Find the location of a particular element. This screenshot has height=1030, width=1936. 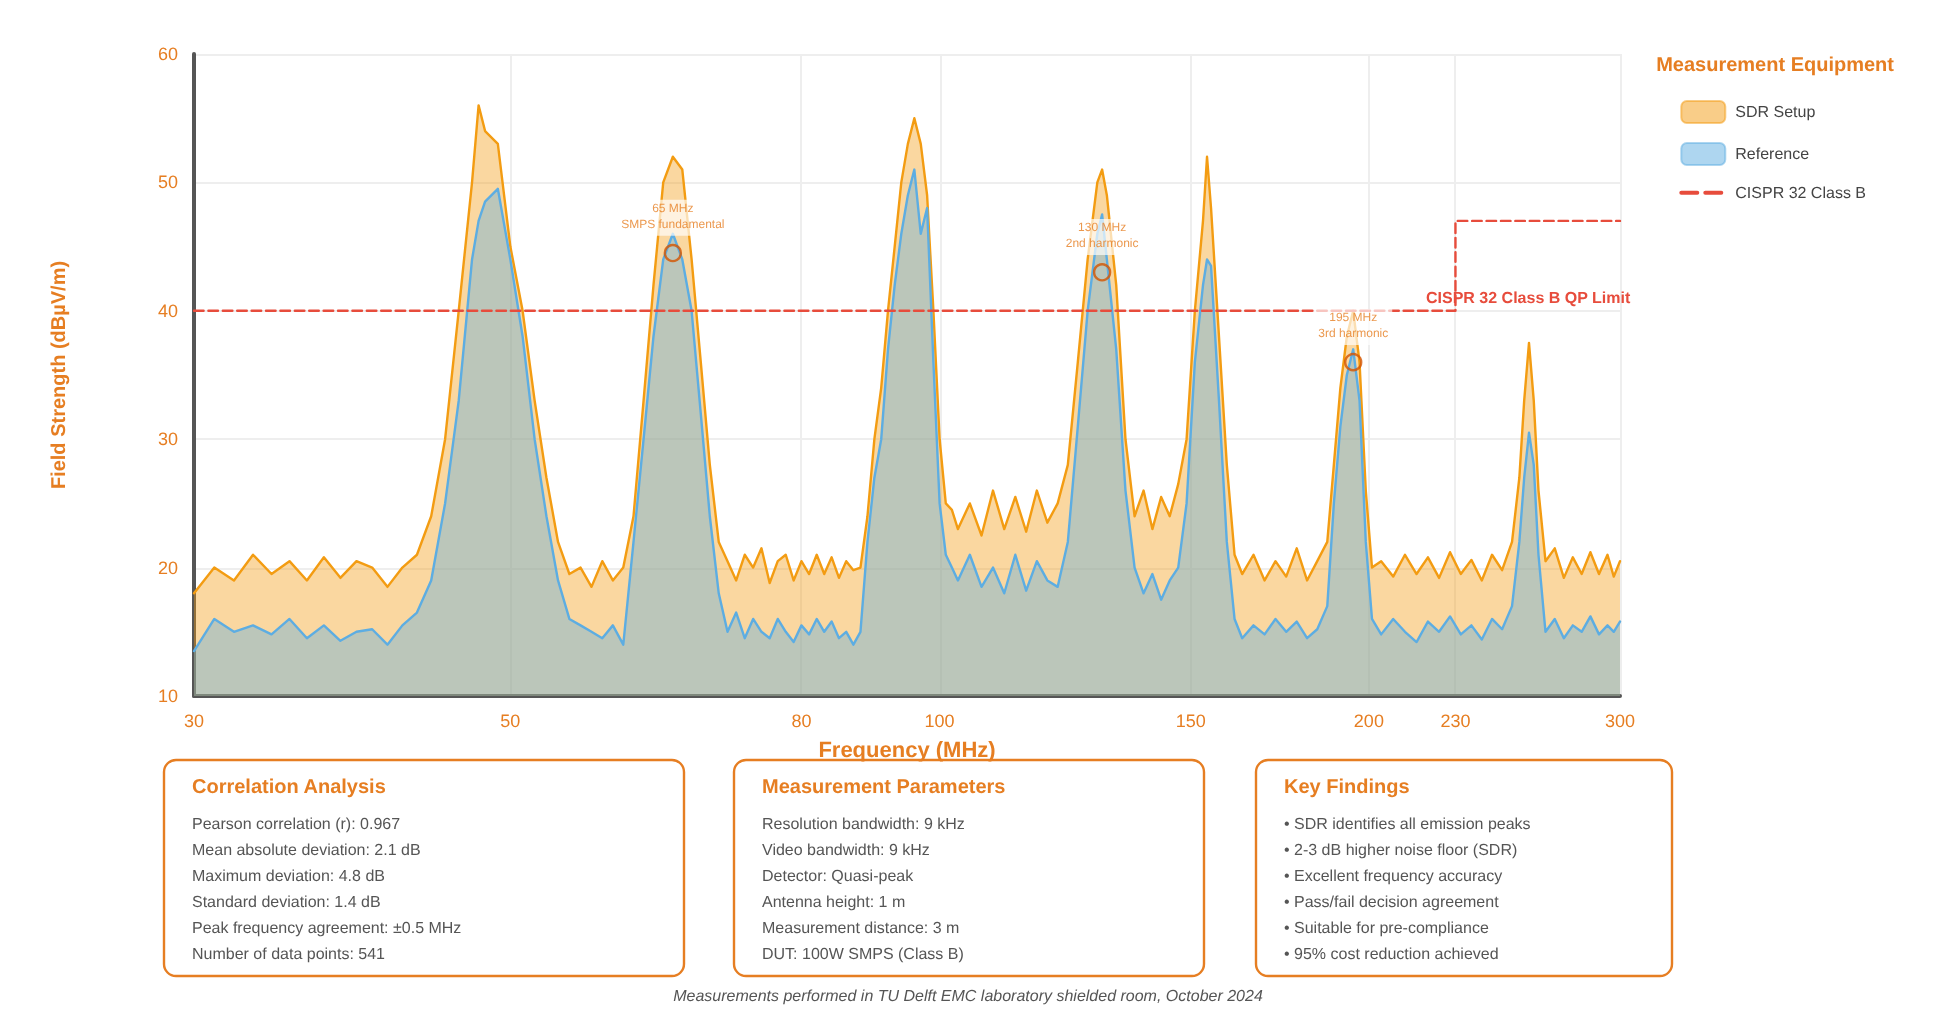

legend-title: Measurement Equipment is located at coordinates (1776, 66).